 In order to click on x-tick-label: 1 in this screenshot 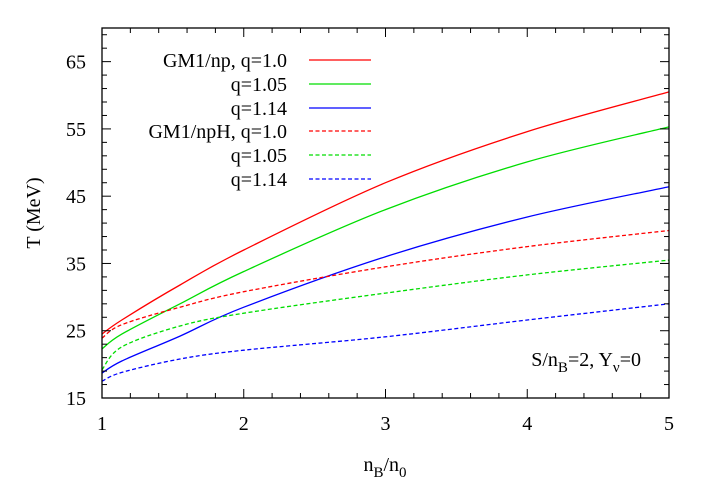, I will do `click(102, 424)`.